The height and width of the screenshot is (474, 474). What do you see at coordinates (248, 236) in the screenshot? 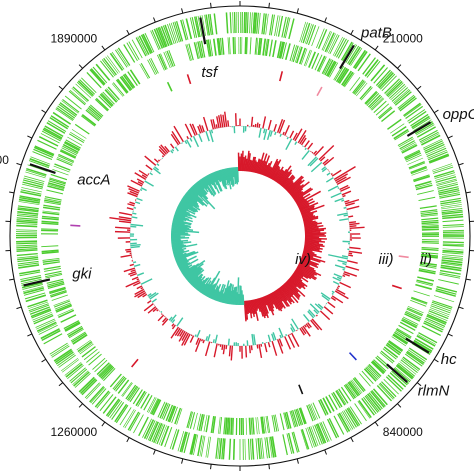
I see `gc-skew-ring` at bounding box center [248, 236].